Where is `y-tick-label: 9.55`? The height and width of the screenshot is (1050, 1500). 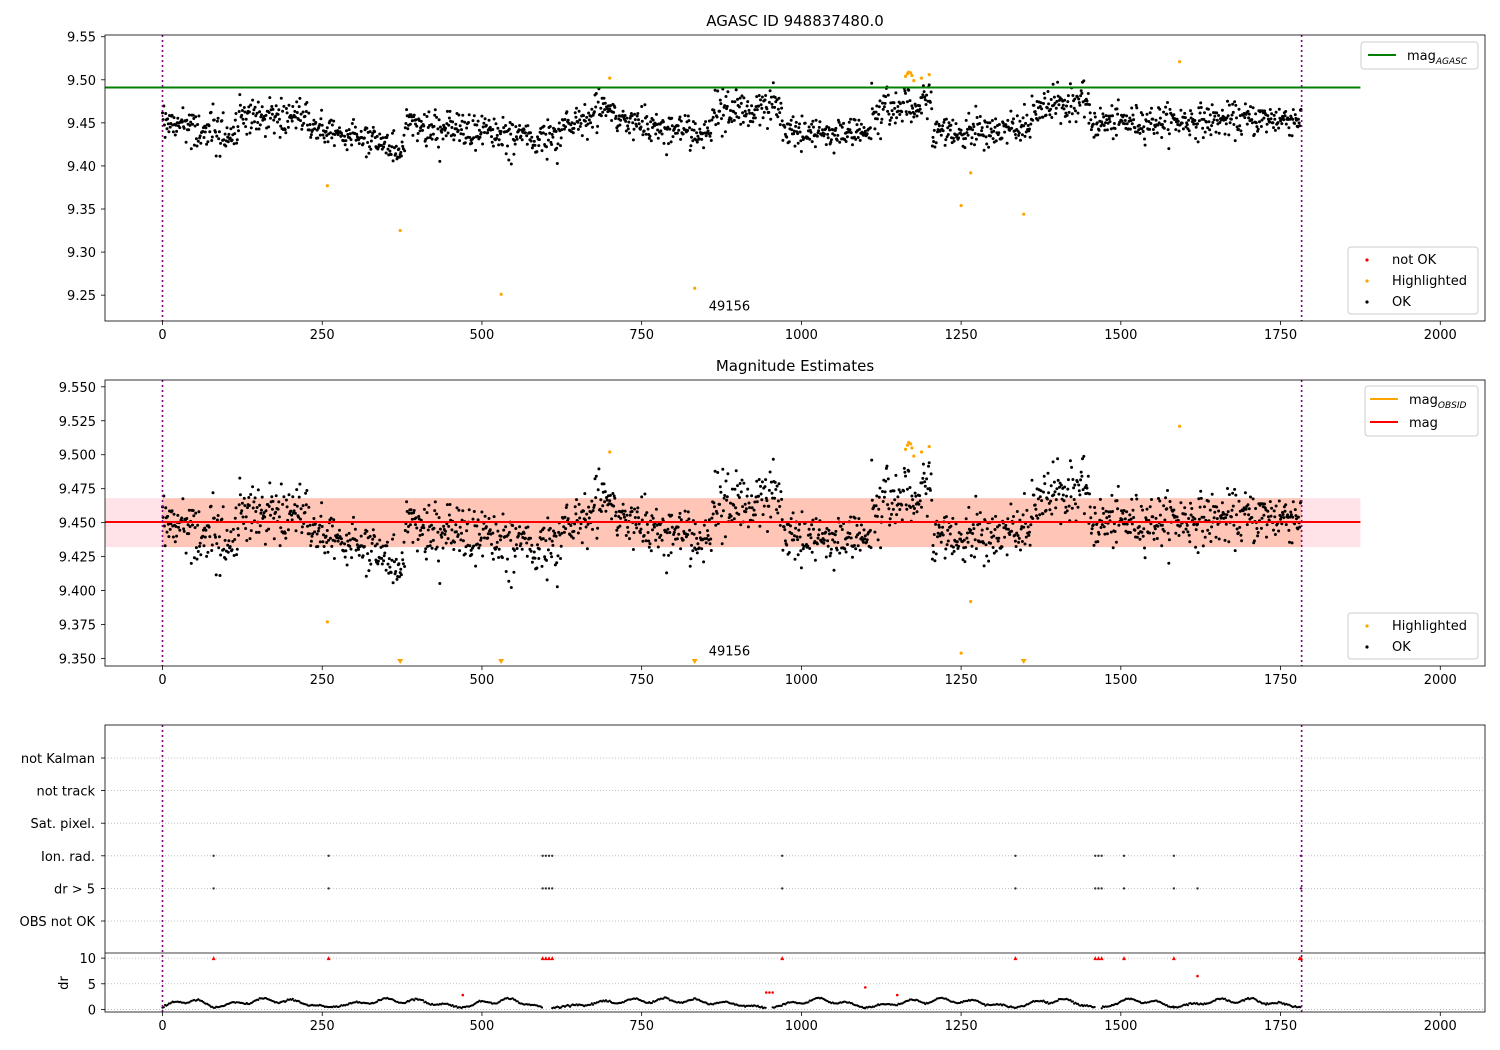 y-tick-label: 9.55 is located at coordinates (81, 38).